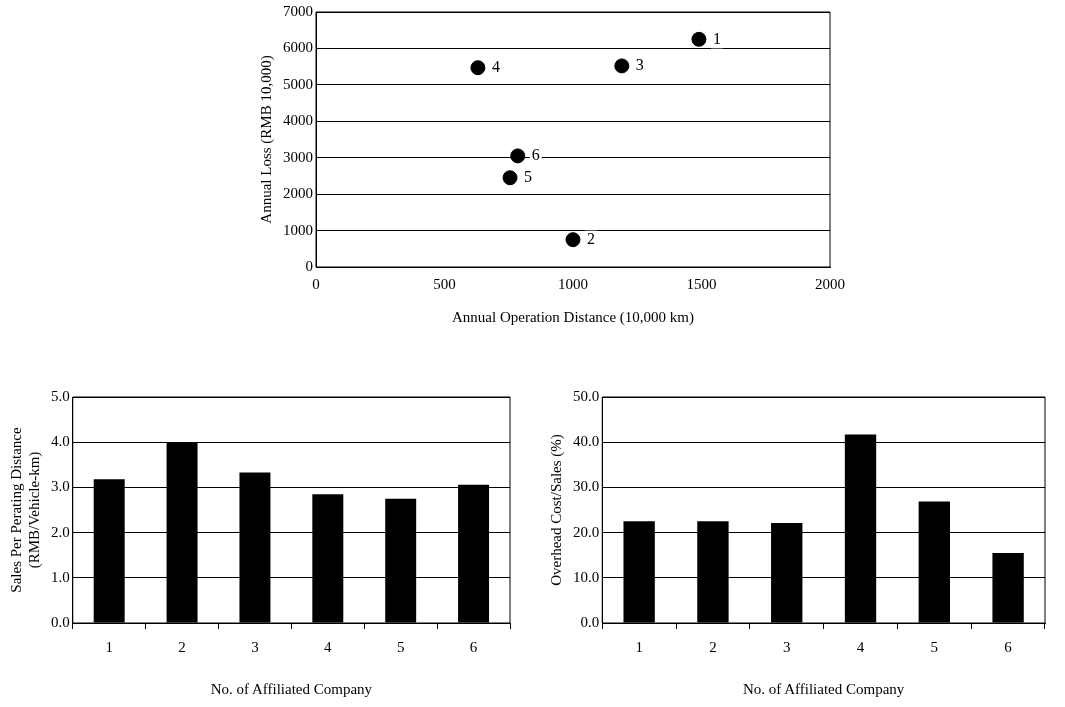 The image size is (1065, 707). Describe the element at coordinates (586, 441) in the screenshot. I see `y-tick-label: 40.0` at that location.